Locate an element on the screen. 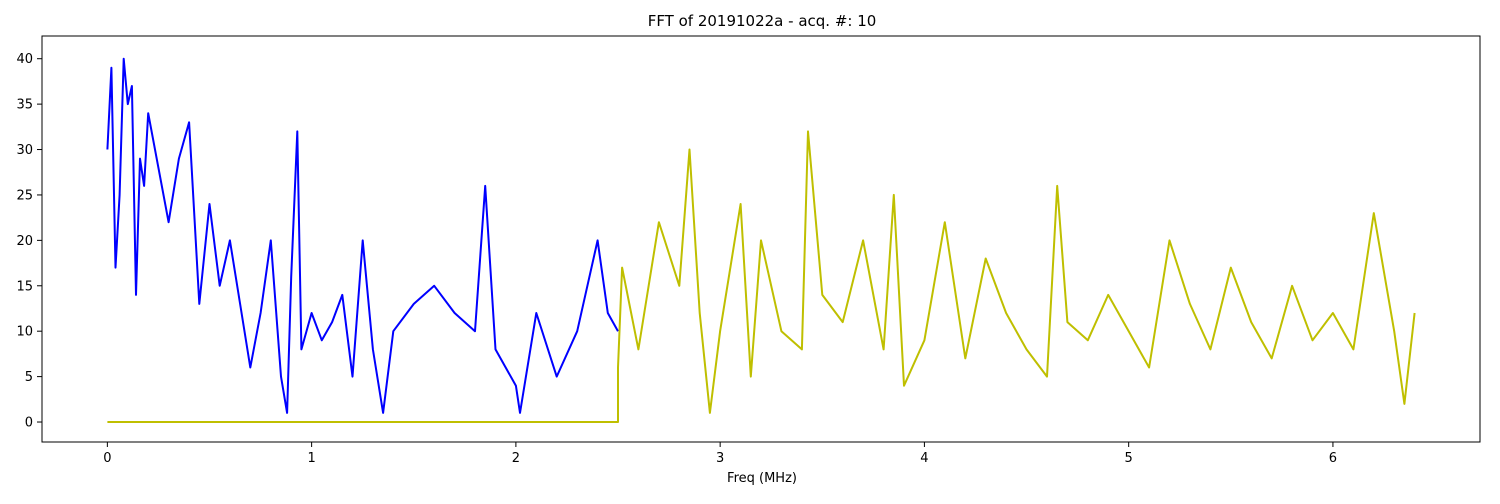 The width and height of the screenshot is (1500, 504). y-tick-label: 35 is located at coordinates (24, 105).